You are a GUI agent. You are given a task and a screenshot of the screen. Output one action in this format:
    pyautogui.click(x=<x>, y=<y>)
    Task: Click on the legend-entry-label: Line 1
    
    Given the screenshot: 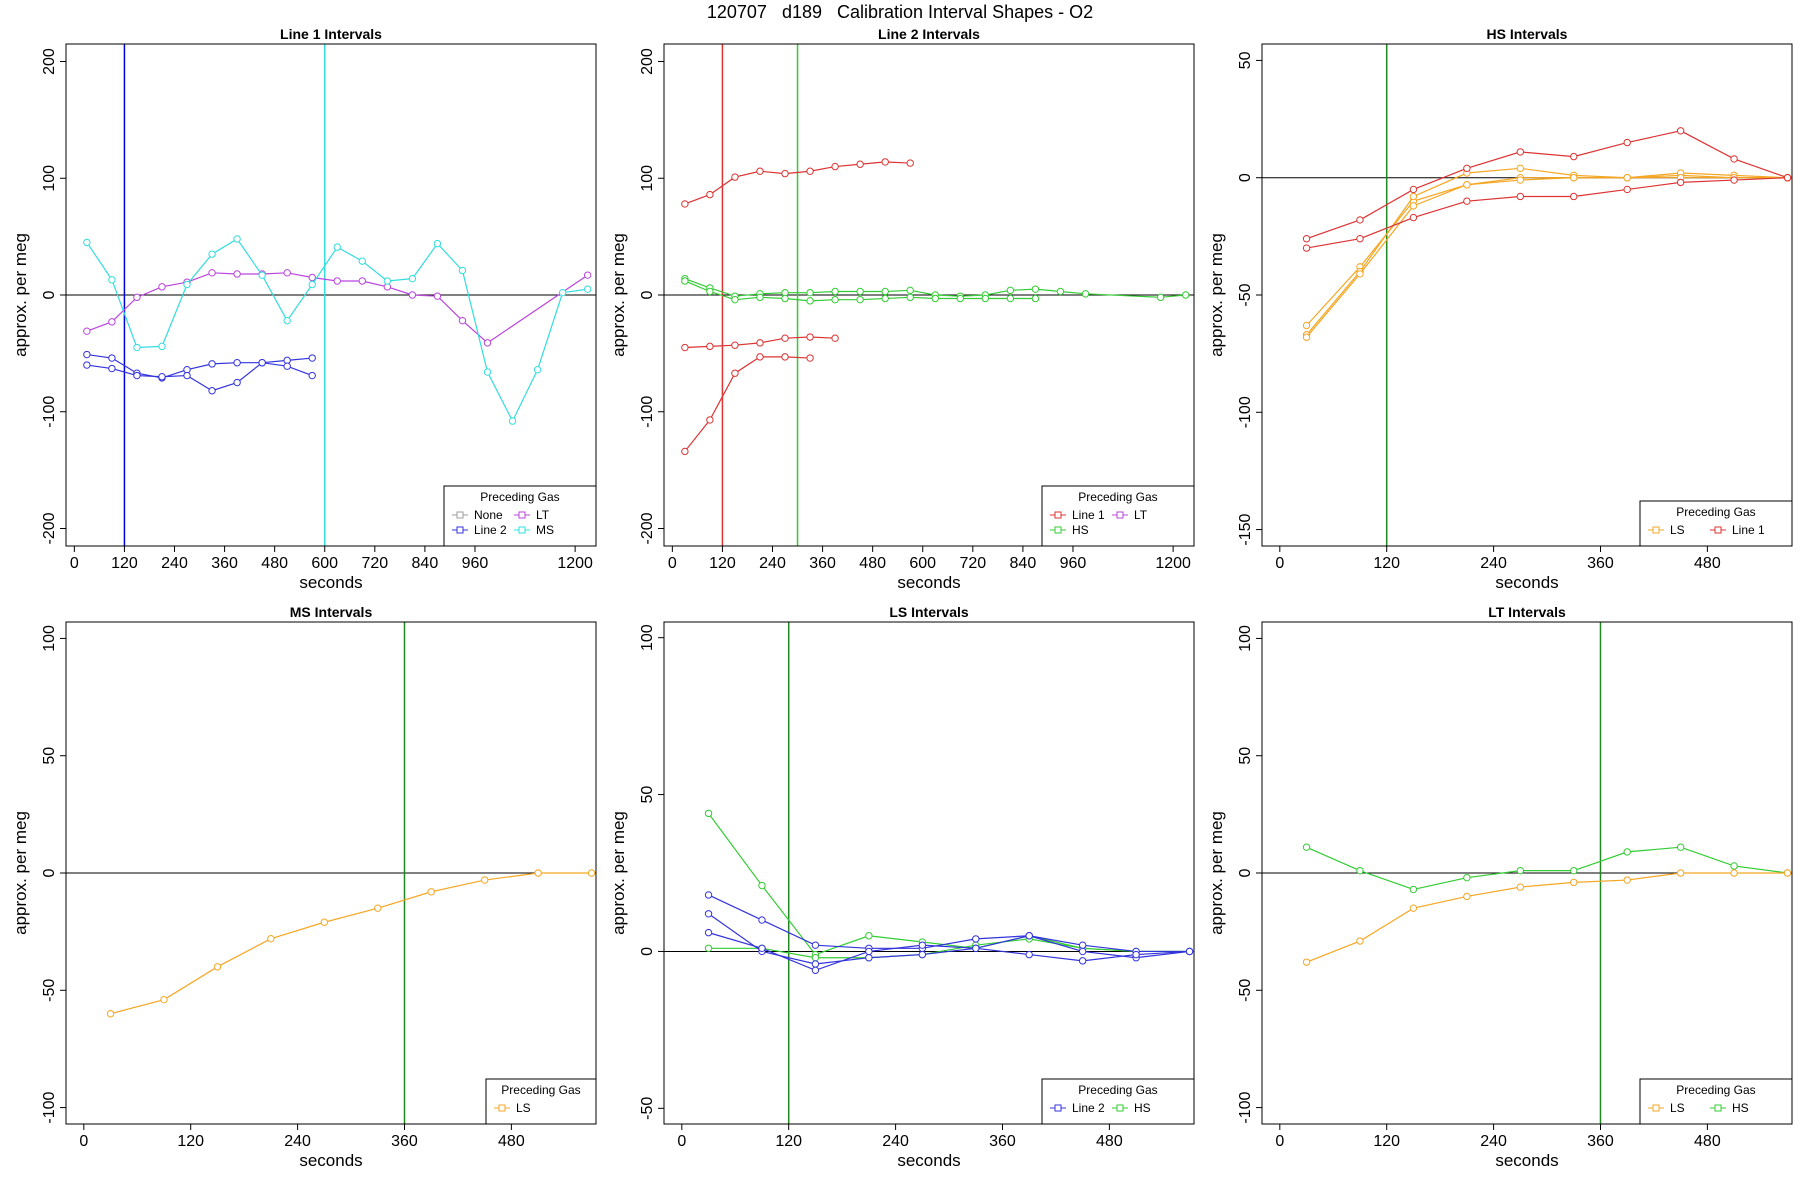 What is the action you would take?
    pyautogui.click(x=1748, y=530)
    